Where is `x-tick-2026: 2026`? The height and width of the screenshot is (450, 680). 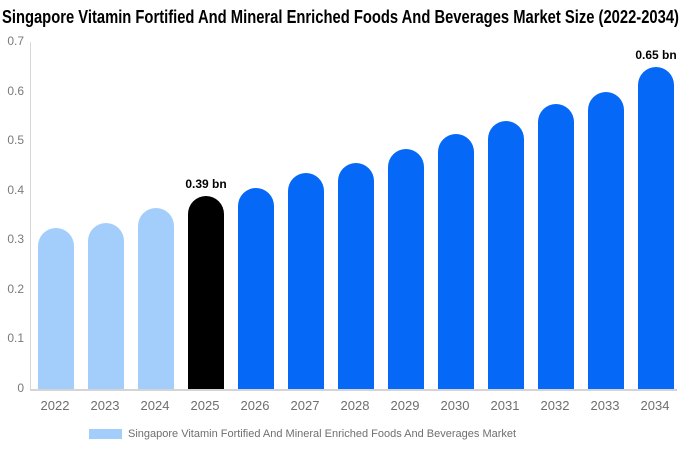 x-tick-2026: 2026 is located at coordinates (255, 405).